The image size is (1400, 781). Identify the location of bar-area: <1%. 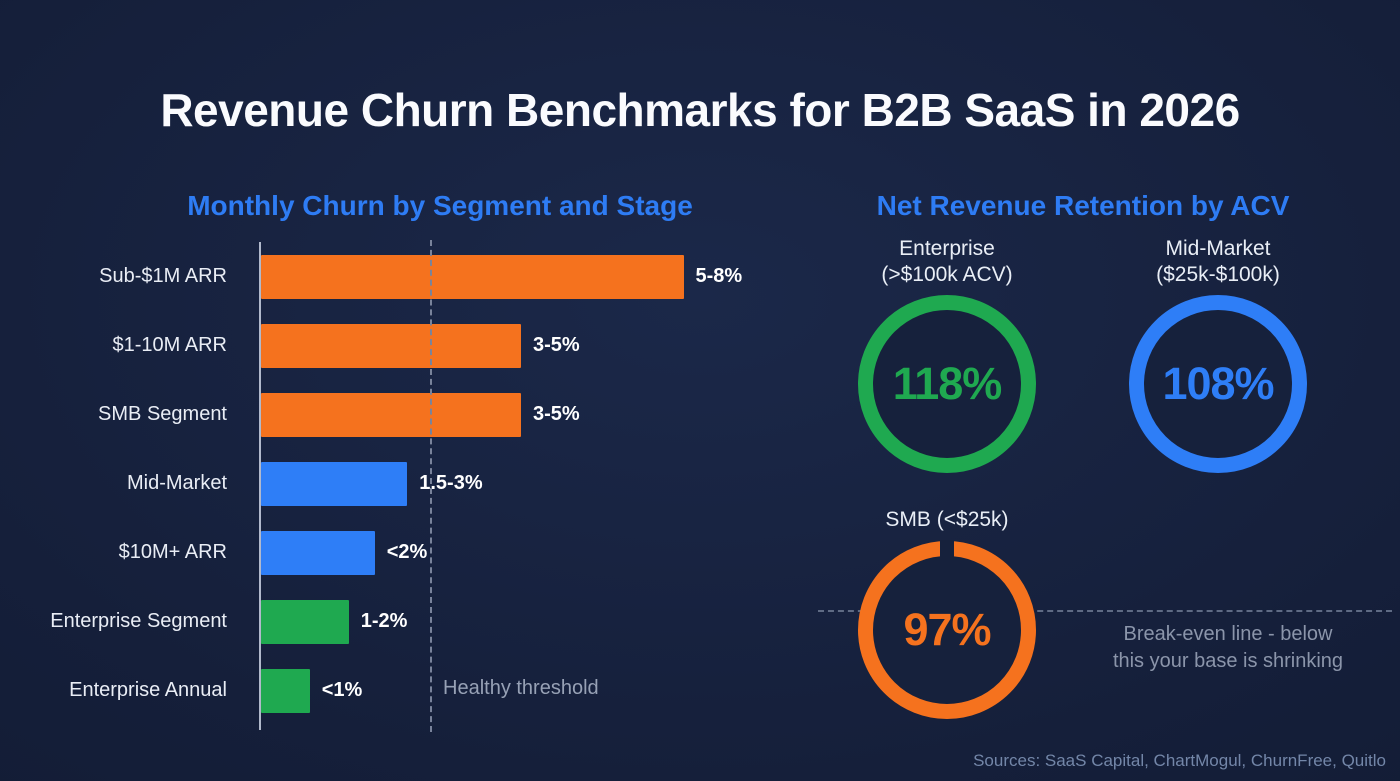
(505, 690).